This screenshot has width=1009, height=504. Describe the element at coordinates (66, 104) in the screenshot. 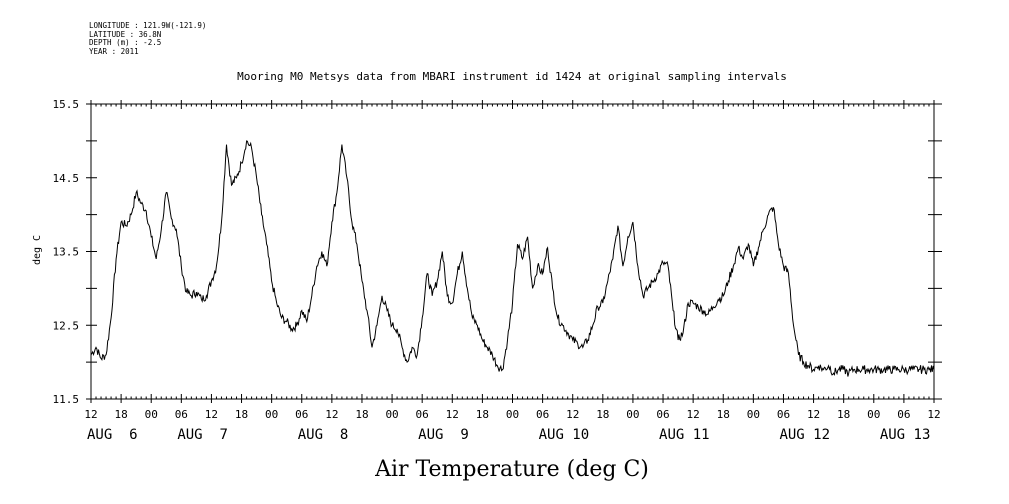

I see `y-tick-label: 15.5` at that location.